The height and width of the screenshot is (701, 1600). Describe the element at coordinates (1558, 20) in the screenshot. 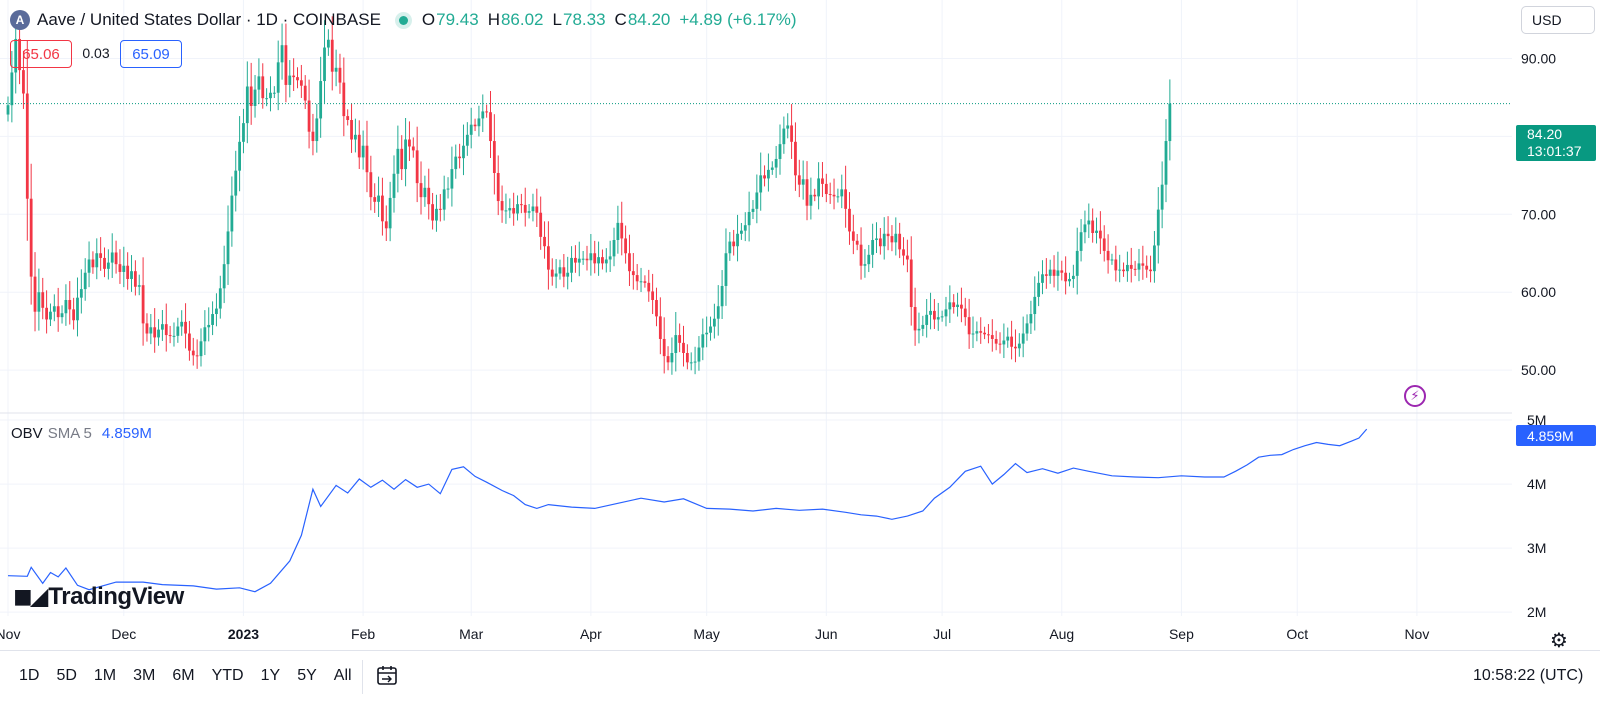

I see `currency-select: USD` at that location.